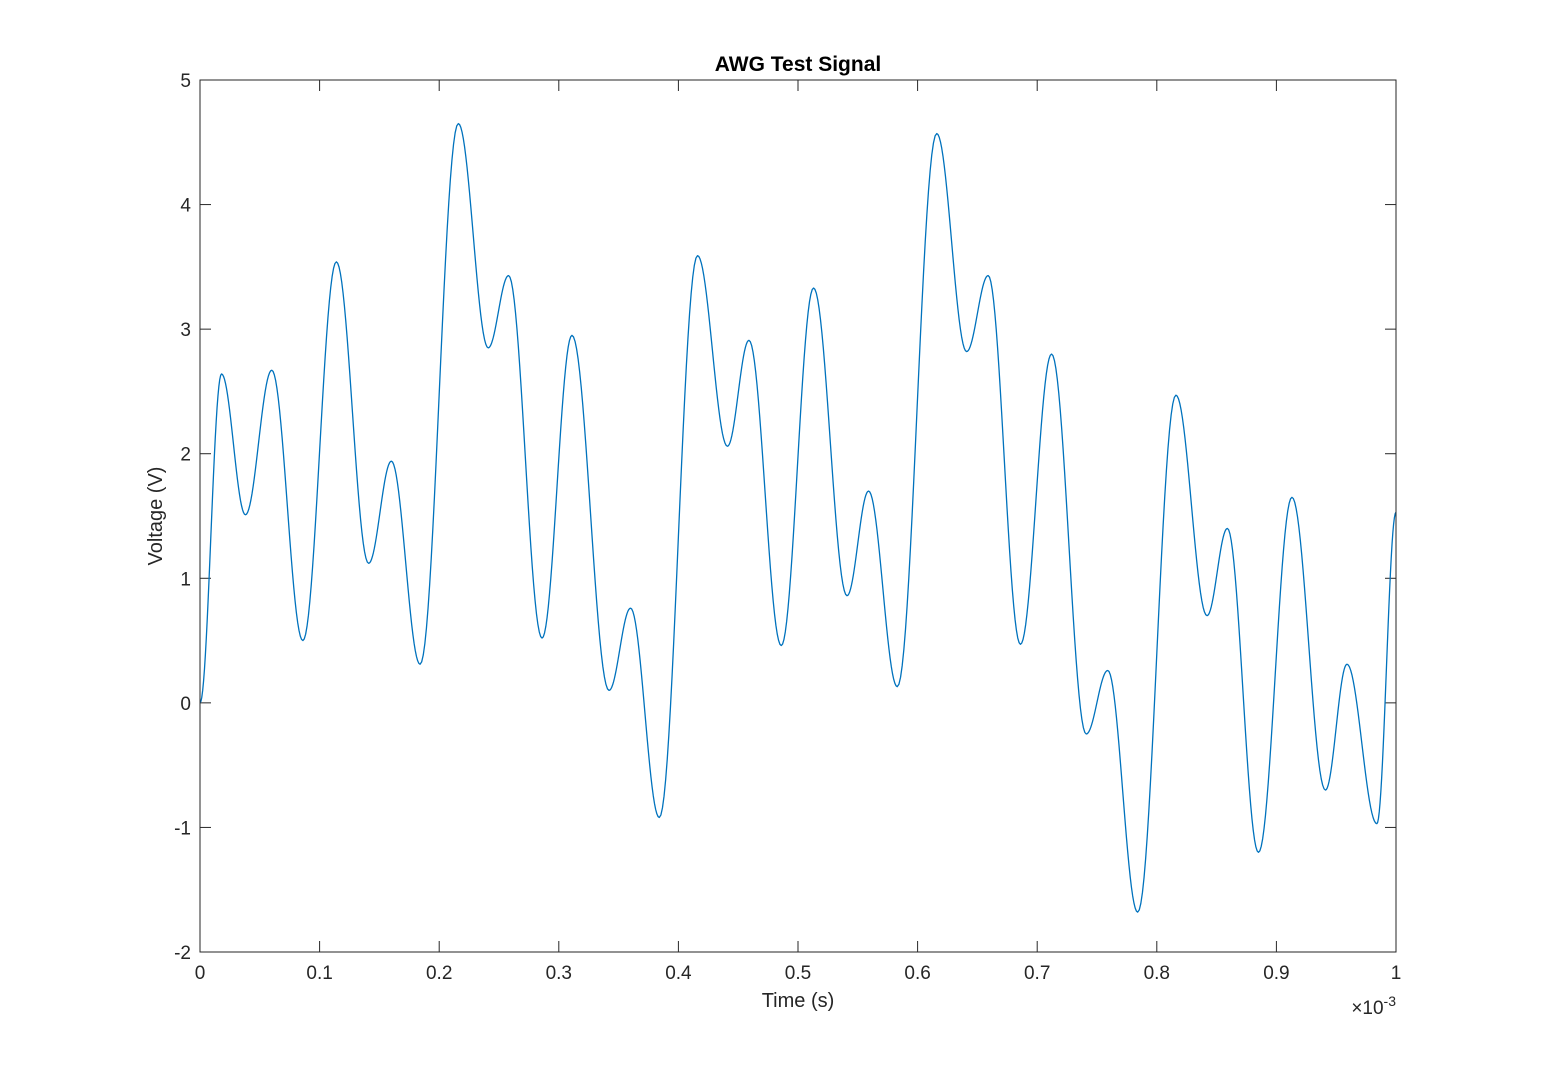 The width and height of the screenshot is (1542, 1075). Describe the element at coordinates (678, 973) in the screenshot. I see `x-tick-label: 0.4` at that location.